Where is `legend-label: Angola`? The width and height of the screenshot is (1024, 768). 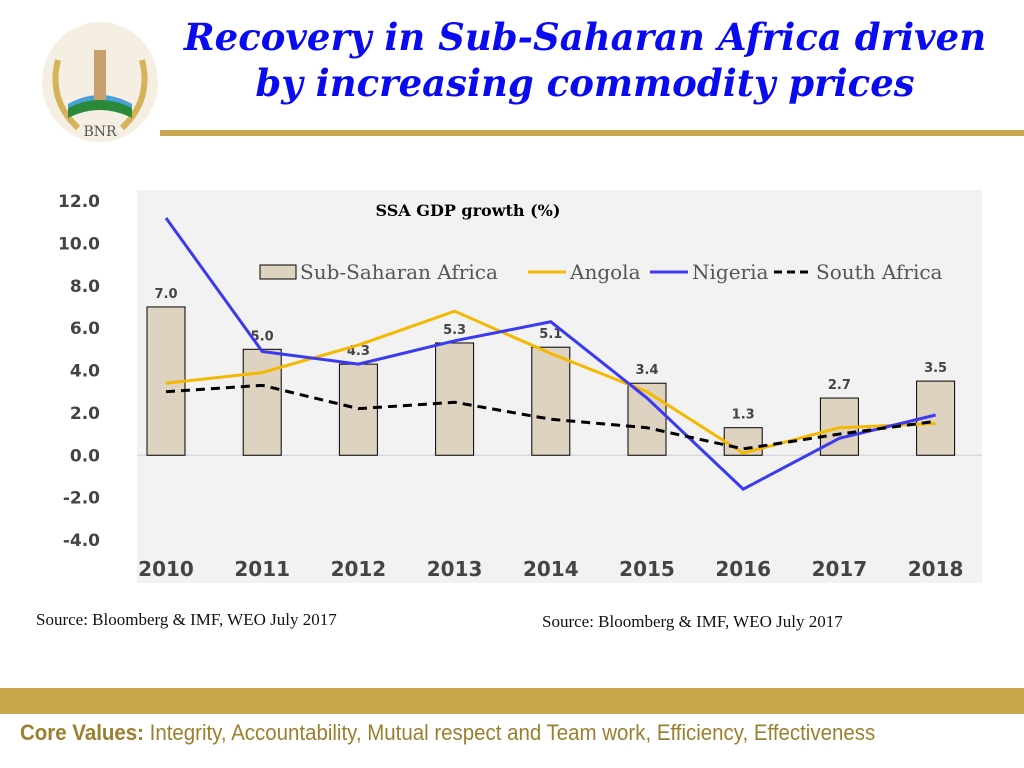
legend-label: Angola is located at coordinates (605, 272).